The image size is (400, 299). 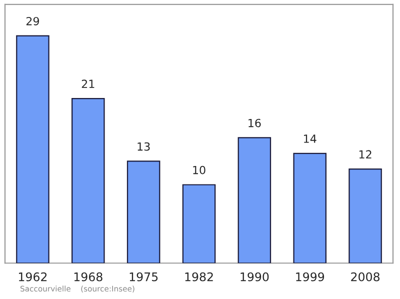 I want to click on data-label: 13, so click(x=144, y=146).